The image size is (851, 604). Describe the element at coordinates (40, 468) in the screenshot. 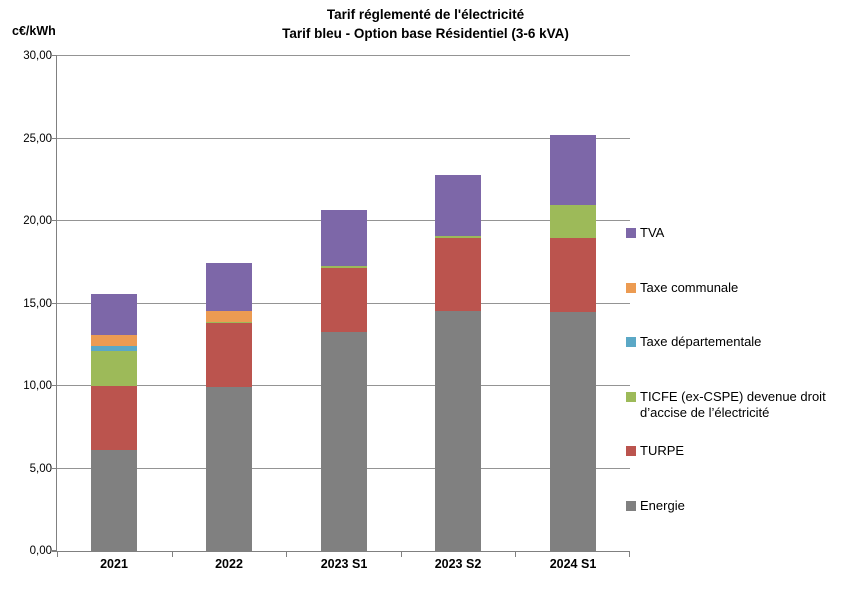

I see `y-axis-tick-label: 5,00` at that location.